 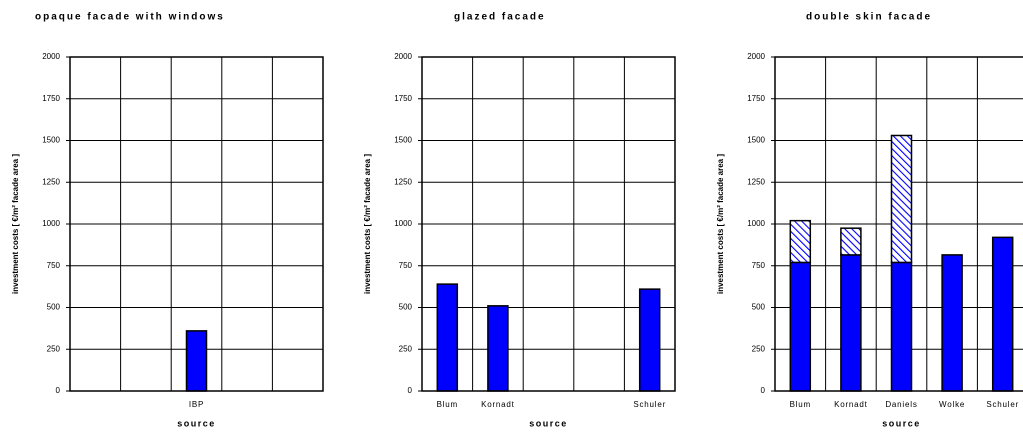 I want to click on x-tick-label: Wolke, so click(x=952, y=404).